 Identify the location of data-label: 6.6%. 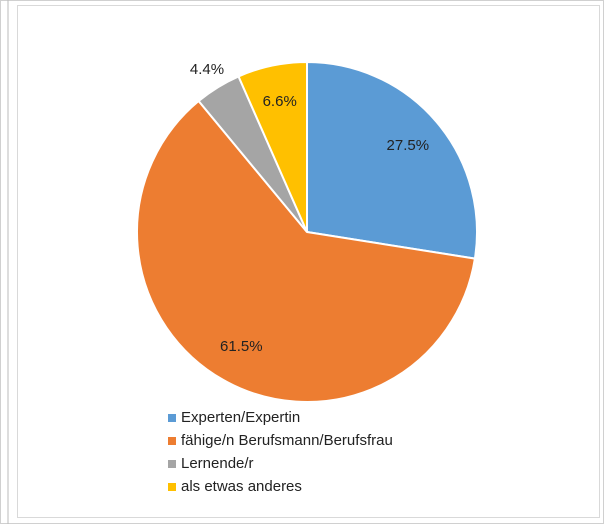
(280, 101).